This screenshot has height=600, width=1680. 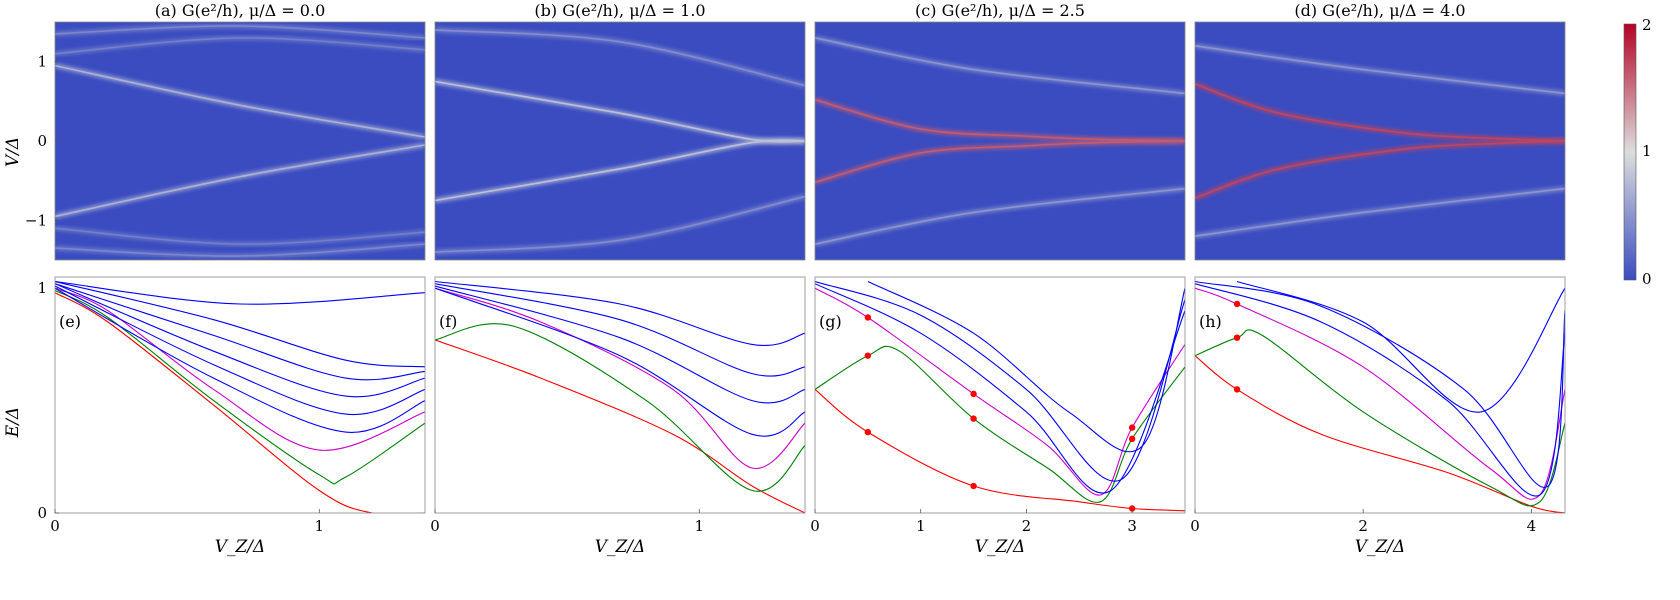 What do you see at coordinates (1380, 547) in the screenshot?
I see `x-axis-label-h: V_Z/Δ` at bounding box center [1380, 547].